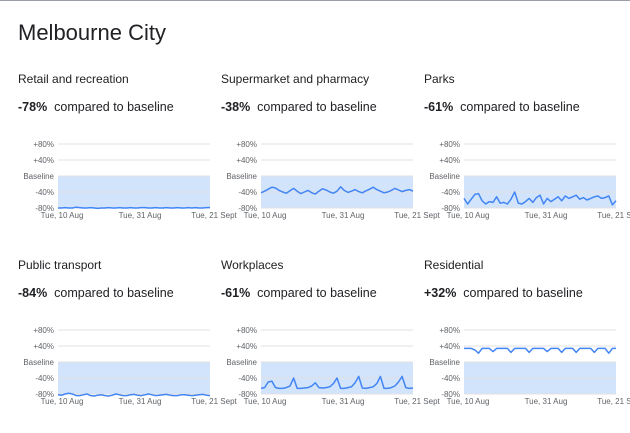 The image size is (630, 433). Describe the element at coordinates (252, 265) in the screenshot. I see `chart-title: Workplaces` at that location.